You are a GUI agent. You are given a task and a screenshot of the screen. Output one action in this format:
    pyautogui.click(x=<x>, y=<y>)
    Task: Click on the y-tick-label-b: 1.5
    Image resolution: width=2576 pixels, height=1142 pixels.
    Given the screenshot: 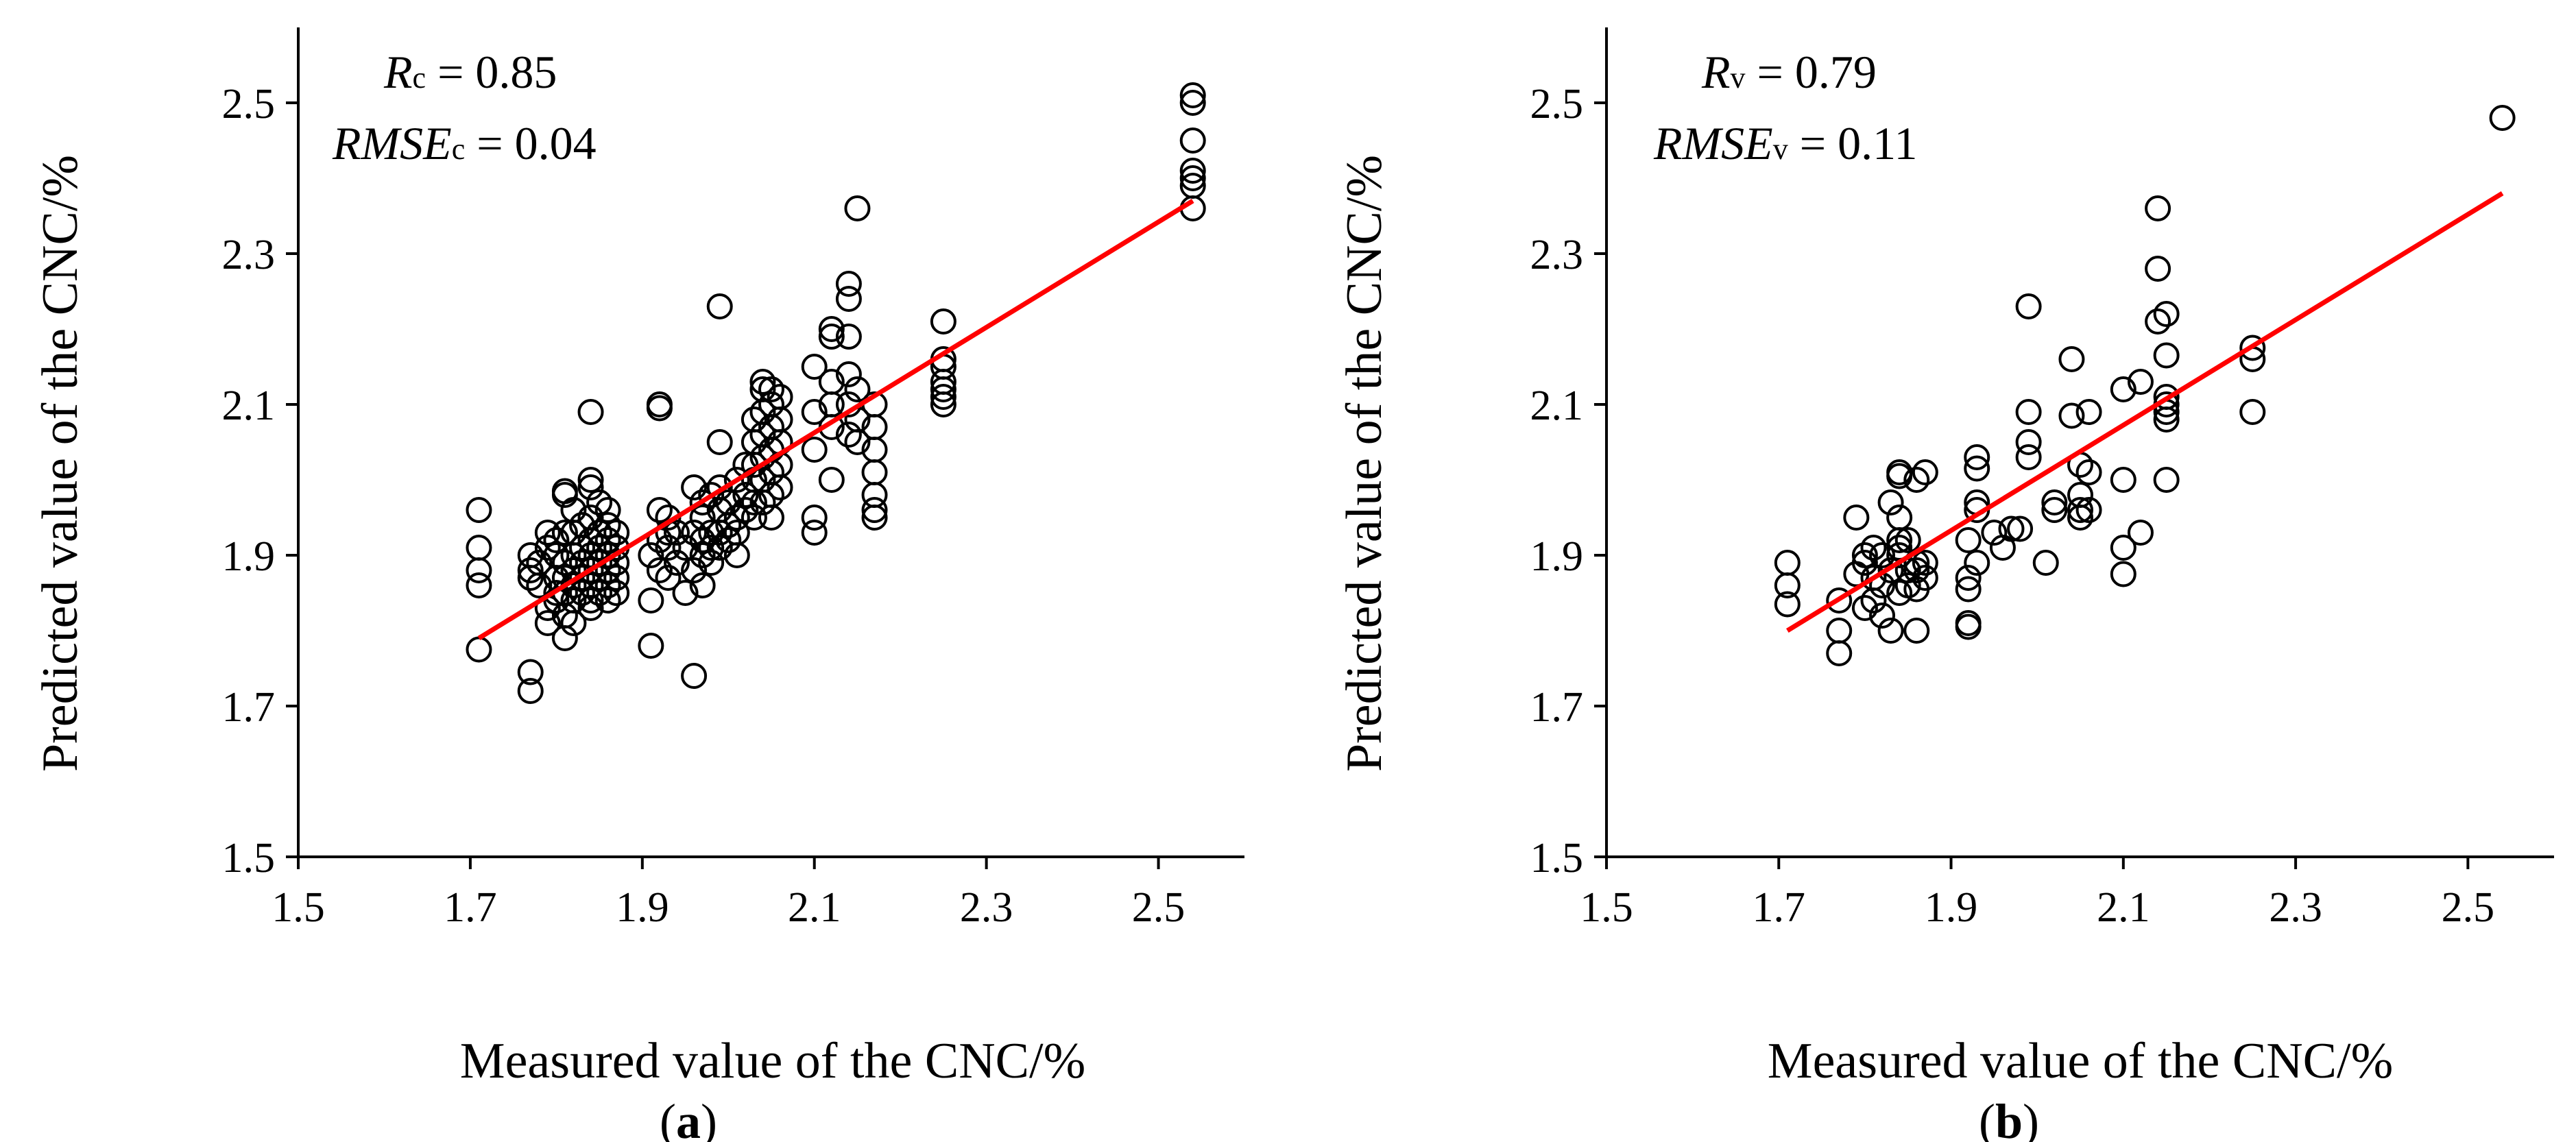 What is the action you would take?
    pyautogui.click(x=1557, y=859)
    